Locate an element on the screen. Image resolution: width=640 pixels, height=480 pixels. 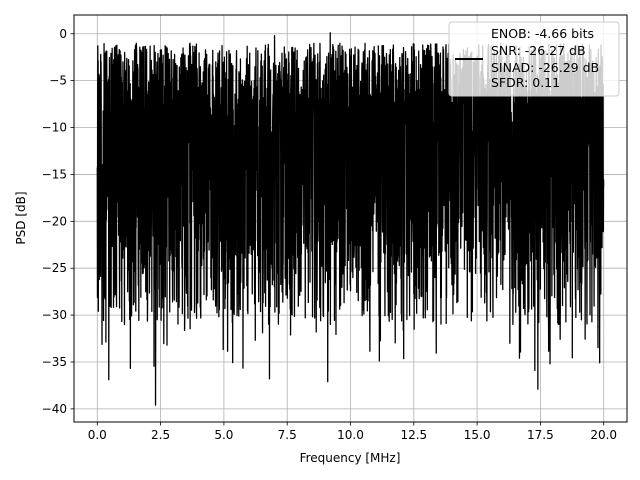
x-axis-ticks: 0.0 2.5 5.0 7.5 10.0 12.5 15.0 17.5 20.0 is located at coordinates (352, 432).